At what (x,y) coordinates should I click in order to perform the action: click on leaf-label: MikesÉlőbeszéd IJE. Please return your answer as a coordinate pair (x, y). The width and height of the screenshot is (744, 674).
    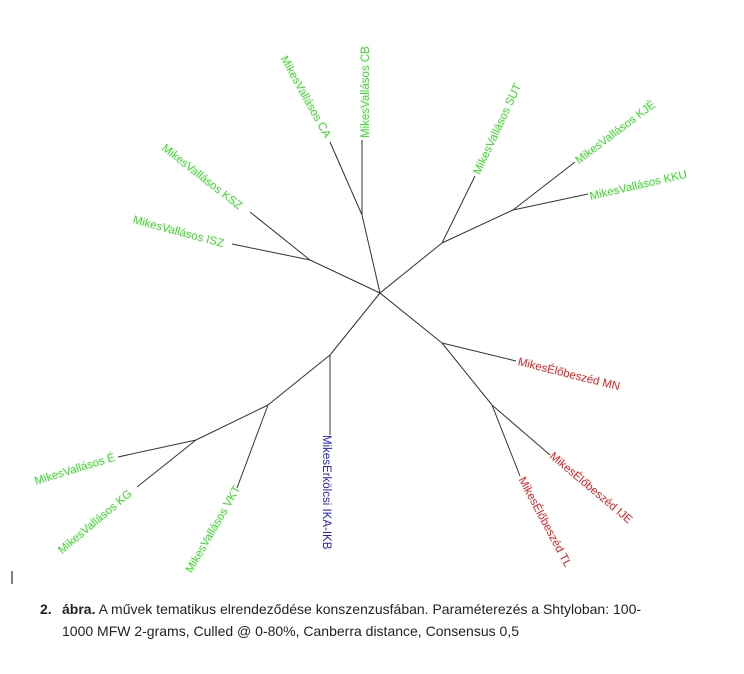
    Looking at the image, I should click on (591, 488).